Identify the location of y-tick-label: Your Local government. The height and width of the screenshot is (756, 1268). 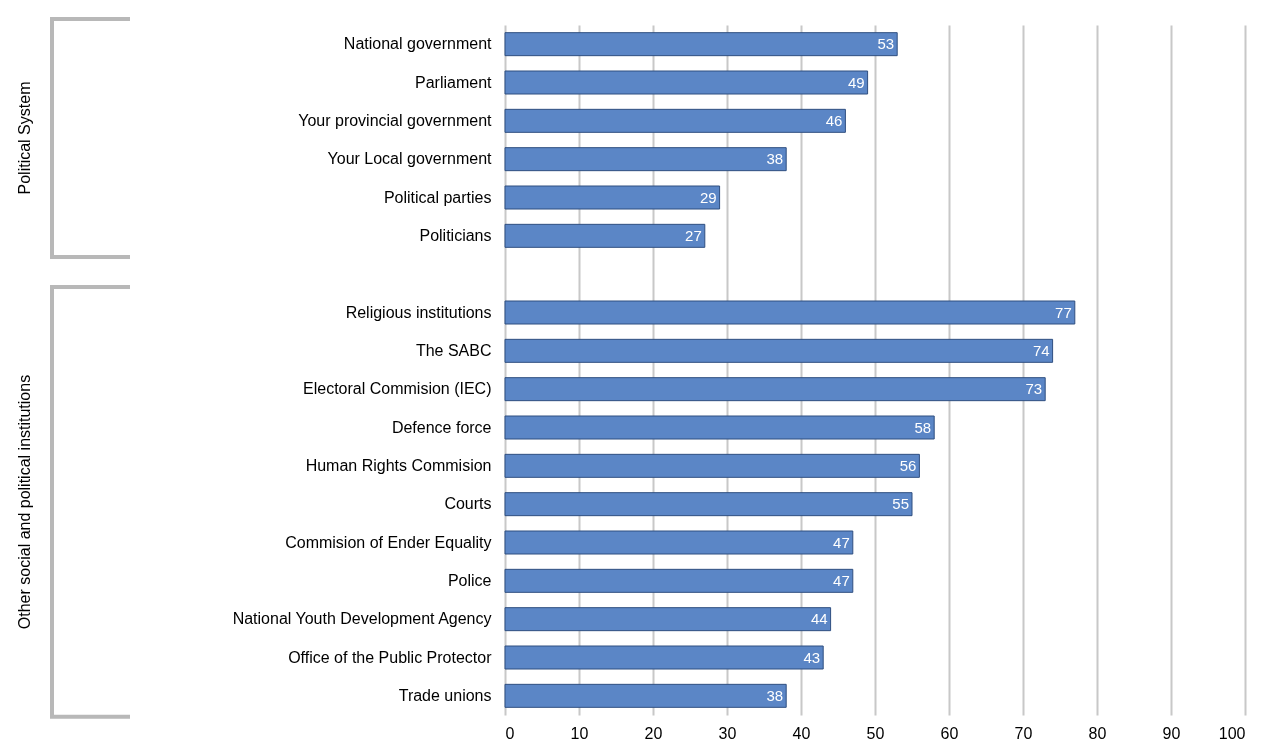
(410, 159).